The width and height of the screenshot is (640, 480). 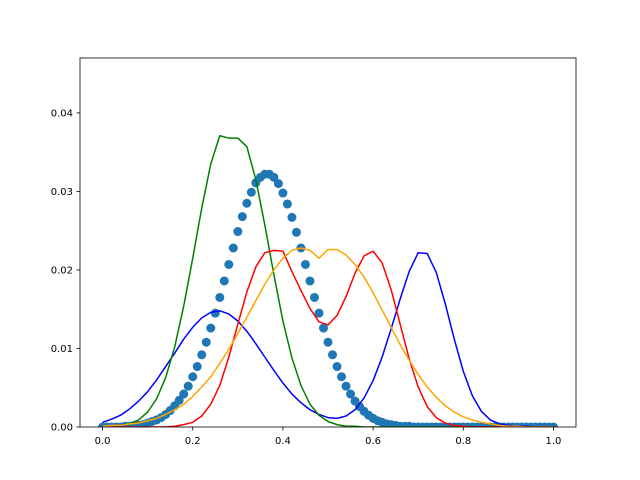 What do you see at coordinates (62, 192) in the screenshot?
I see `y-tick-label: 0.03` at bounding box center [62, 192].